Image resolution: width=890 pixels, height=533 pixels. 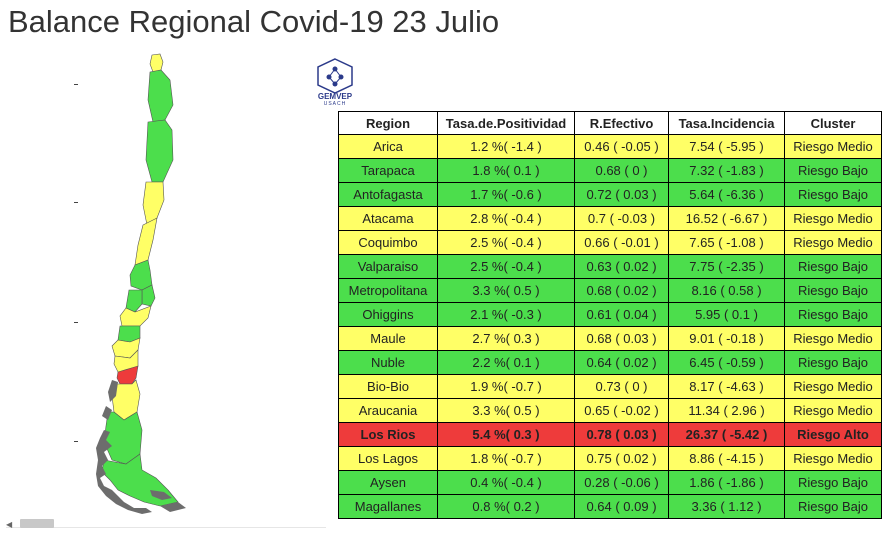 I want to click on cell-region: Tarapaca, so click(x=388, y=170).